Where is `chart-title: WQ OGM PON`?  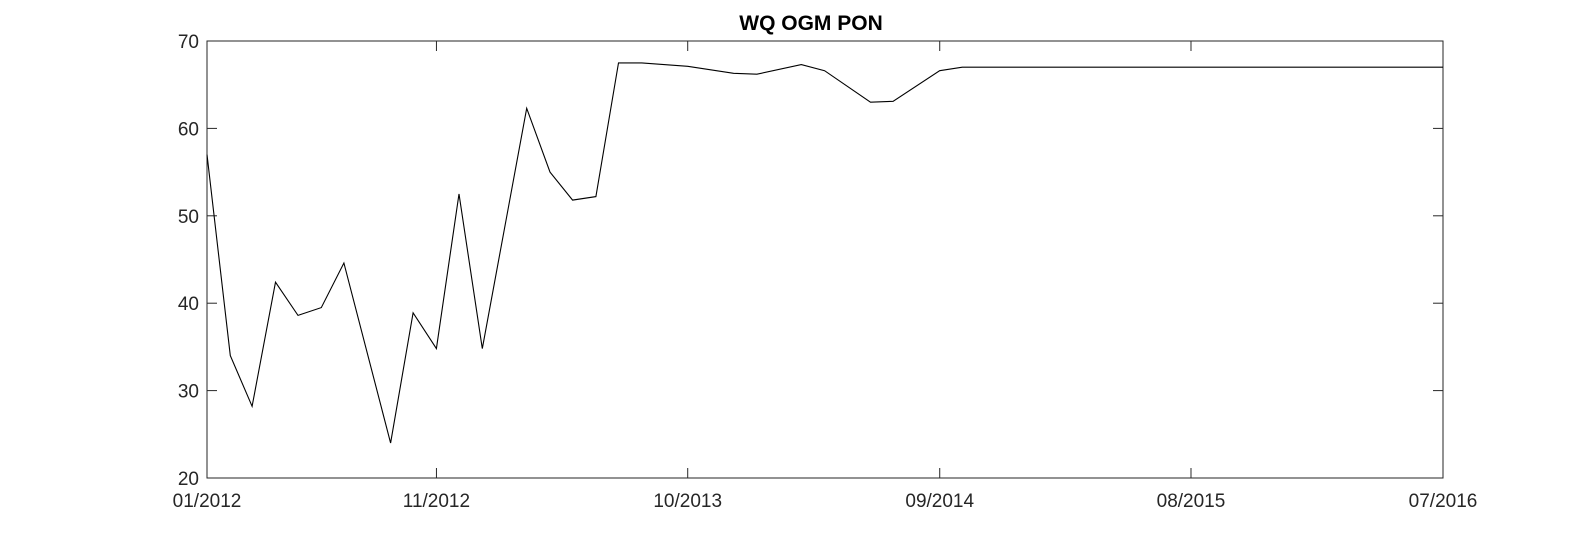
chart-title: WQ OGM PON is located at coordinates (811, 23).